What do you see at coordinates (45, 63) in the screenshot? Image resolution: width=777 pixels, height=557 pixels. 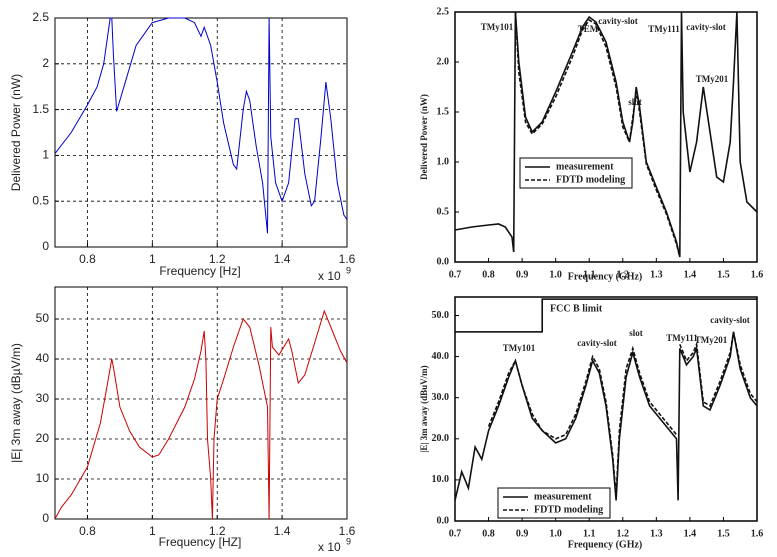 I see `y-tick-label: 2` at bounding box center [45, 63].